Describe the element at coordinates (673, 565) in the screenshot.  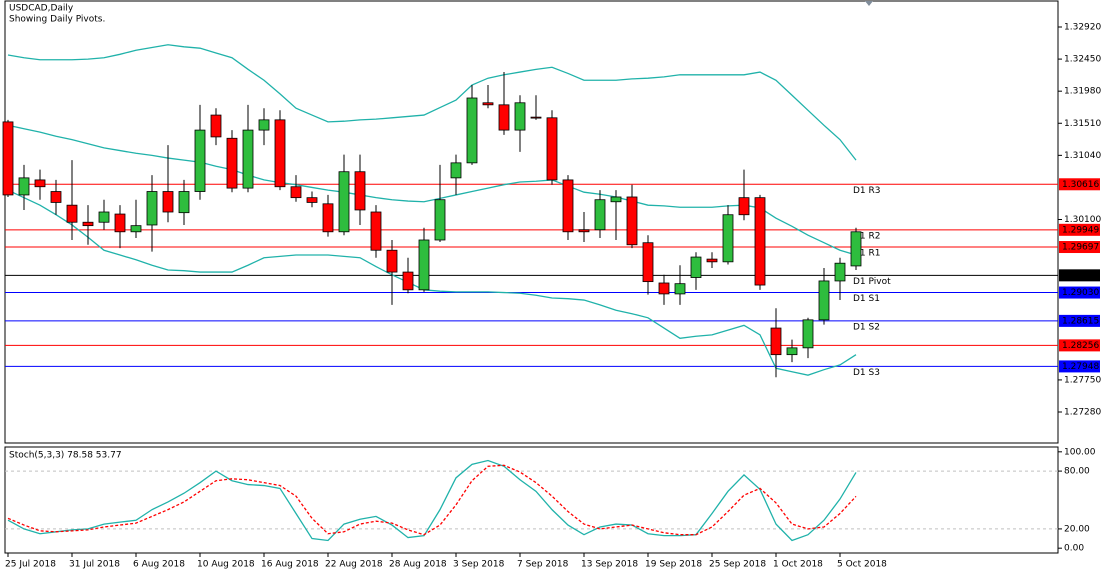
I see `x-tick-label: 19 Sep 2018` at that location.